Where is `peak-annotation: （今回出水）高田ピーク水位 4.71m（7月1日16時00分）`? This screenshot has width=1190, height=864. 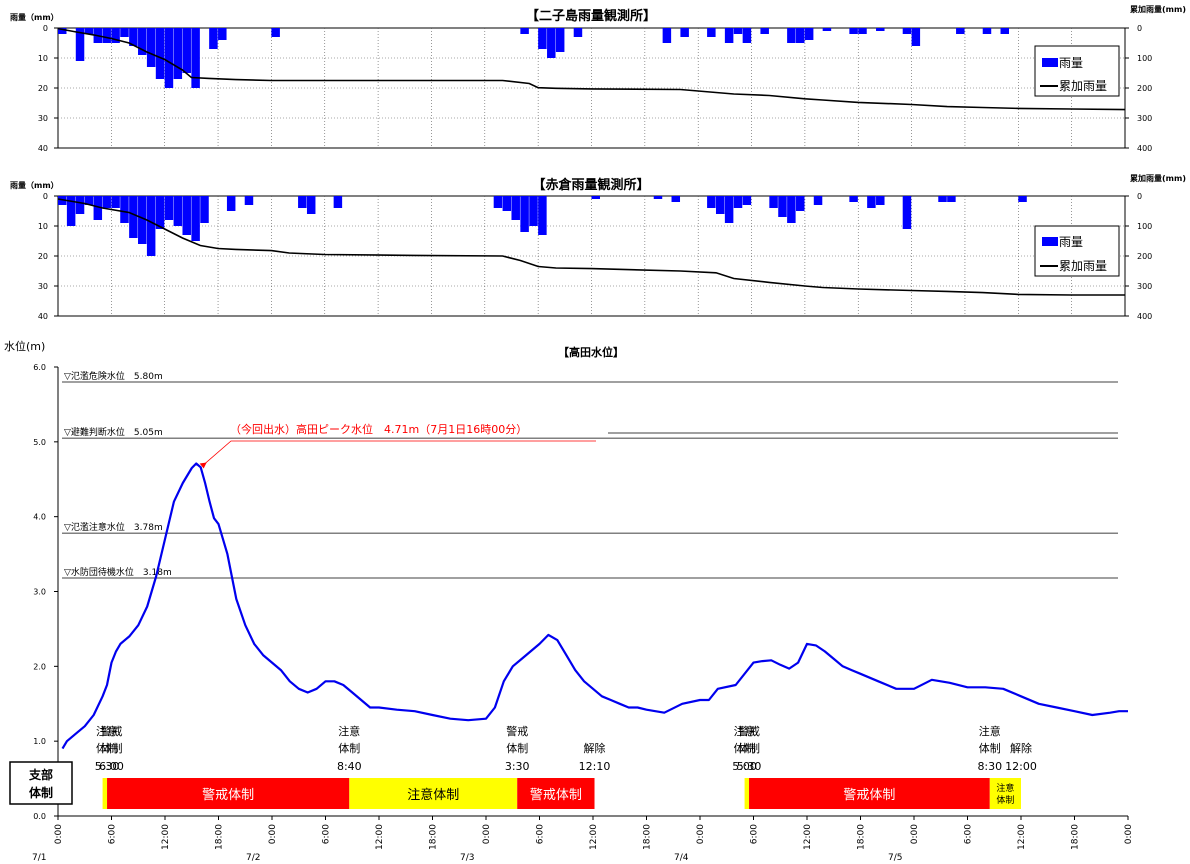
peak-annotation: （今回出水）高田ピーク水位 4.71m（7月1日16時00分） is located at coordinates (658, 445).